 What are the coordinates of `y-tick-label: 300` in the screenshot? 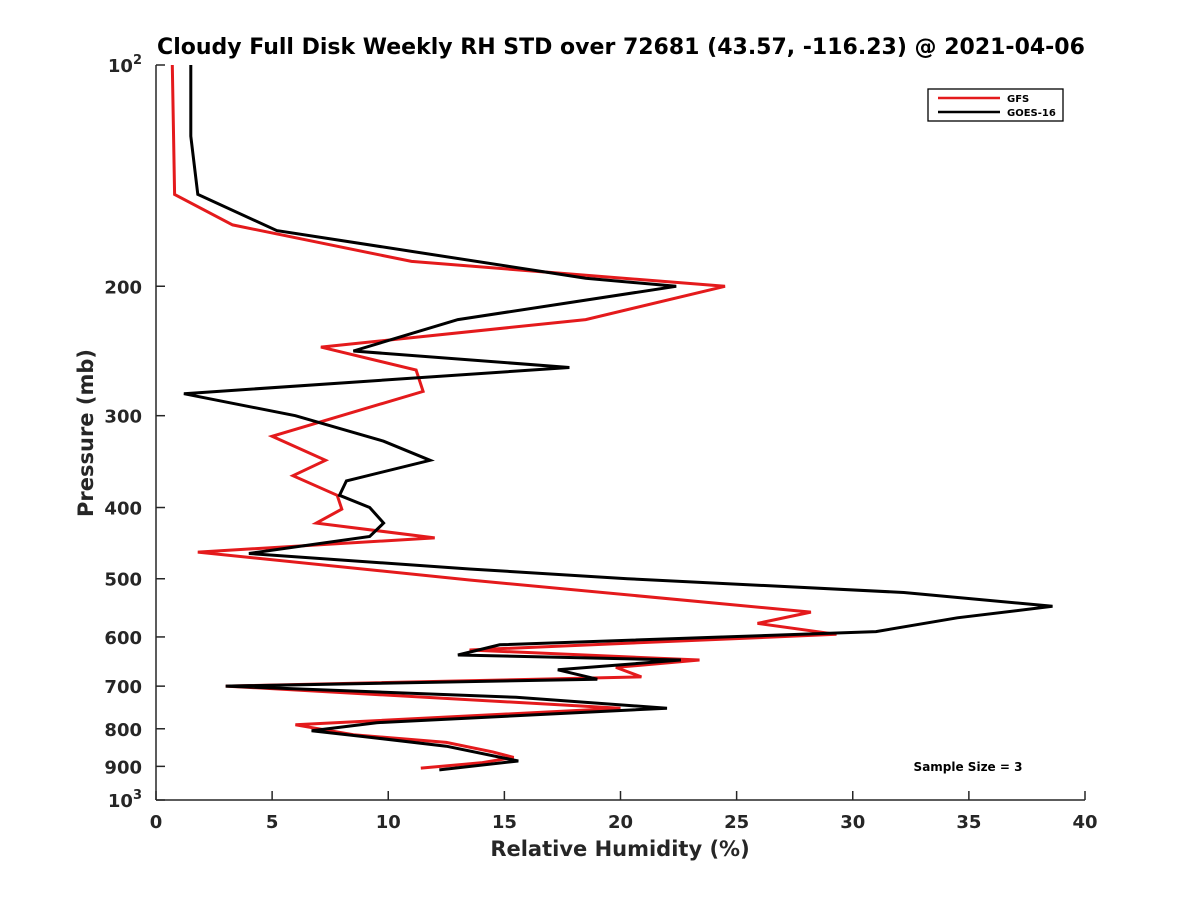 It's located at (123, 417).